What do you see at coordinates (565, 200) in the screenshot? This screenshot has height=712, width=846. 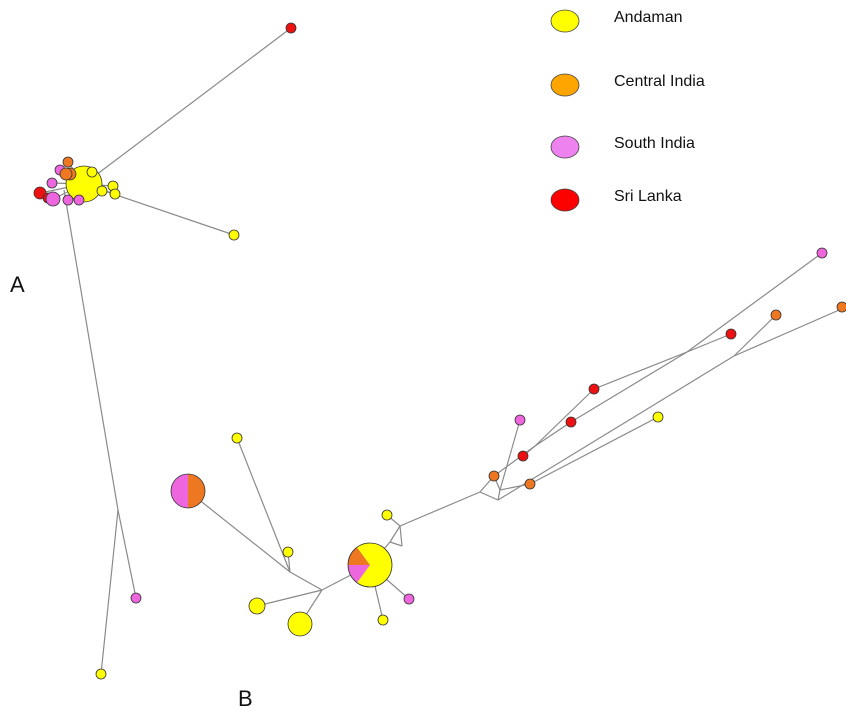 I see `legend-swatch-sri-lanka` at bounding box center [565, 200].